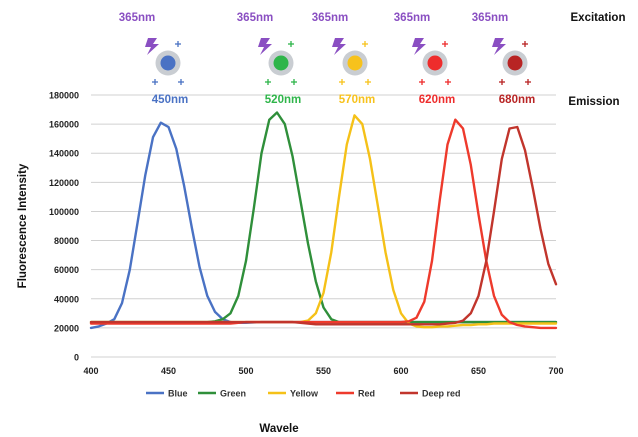 Image resolution: width=638 pixels, height=437 pixels. What do you see at coordinates (517, 100) in the screenshot?
I see `emission-label: 680nm` at bounding box center [517, 100].